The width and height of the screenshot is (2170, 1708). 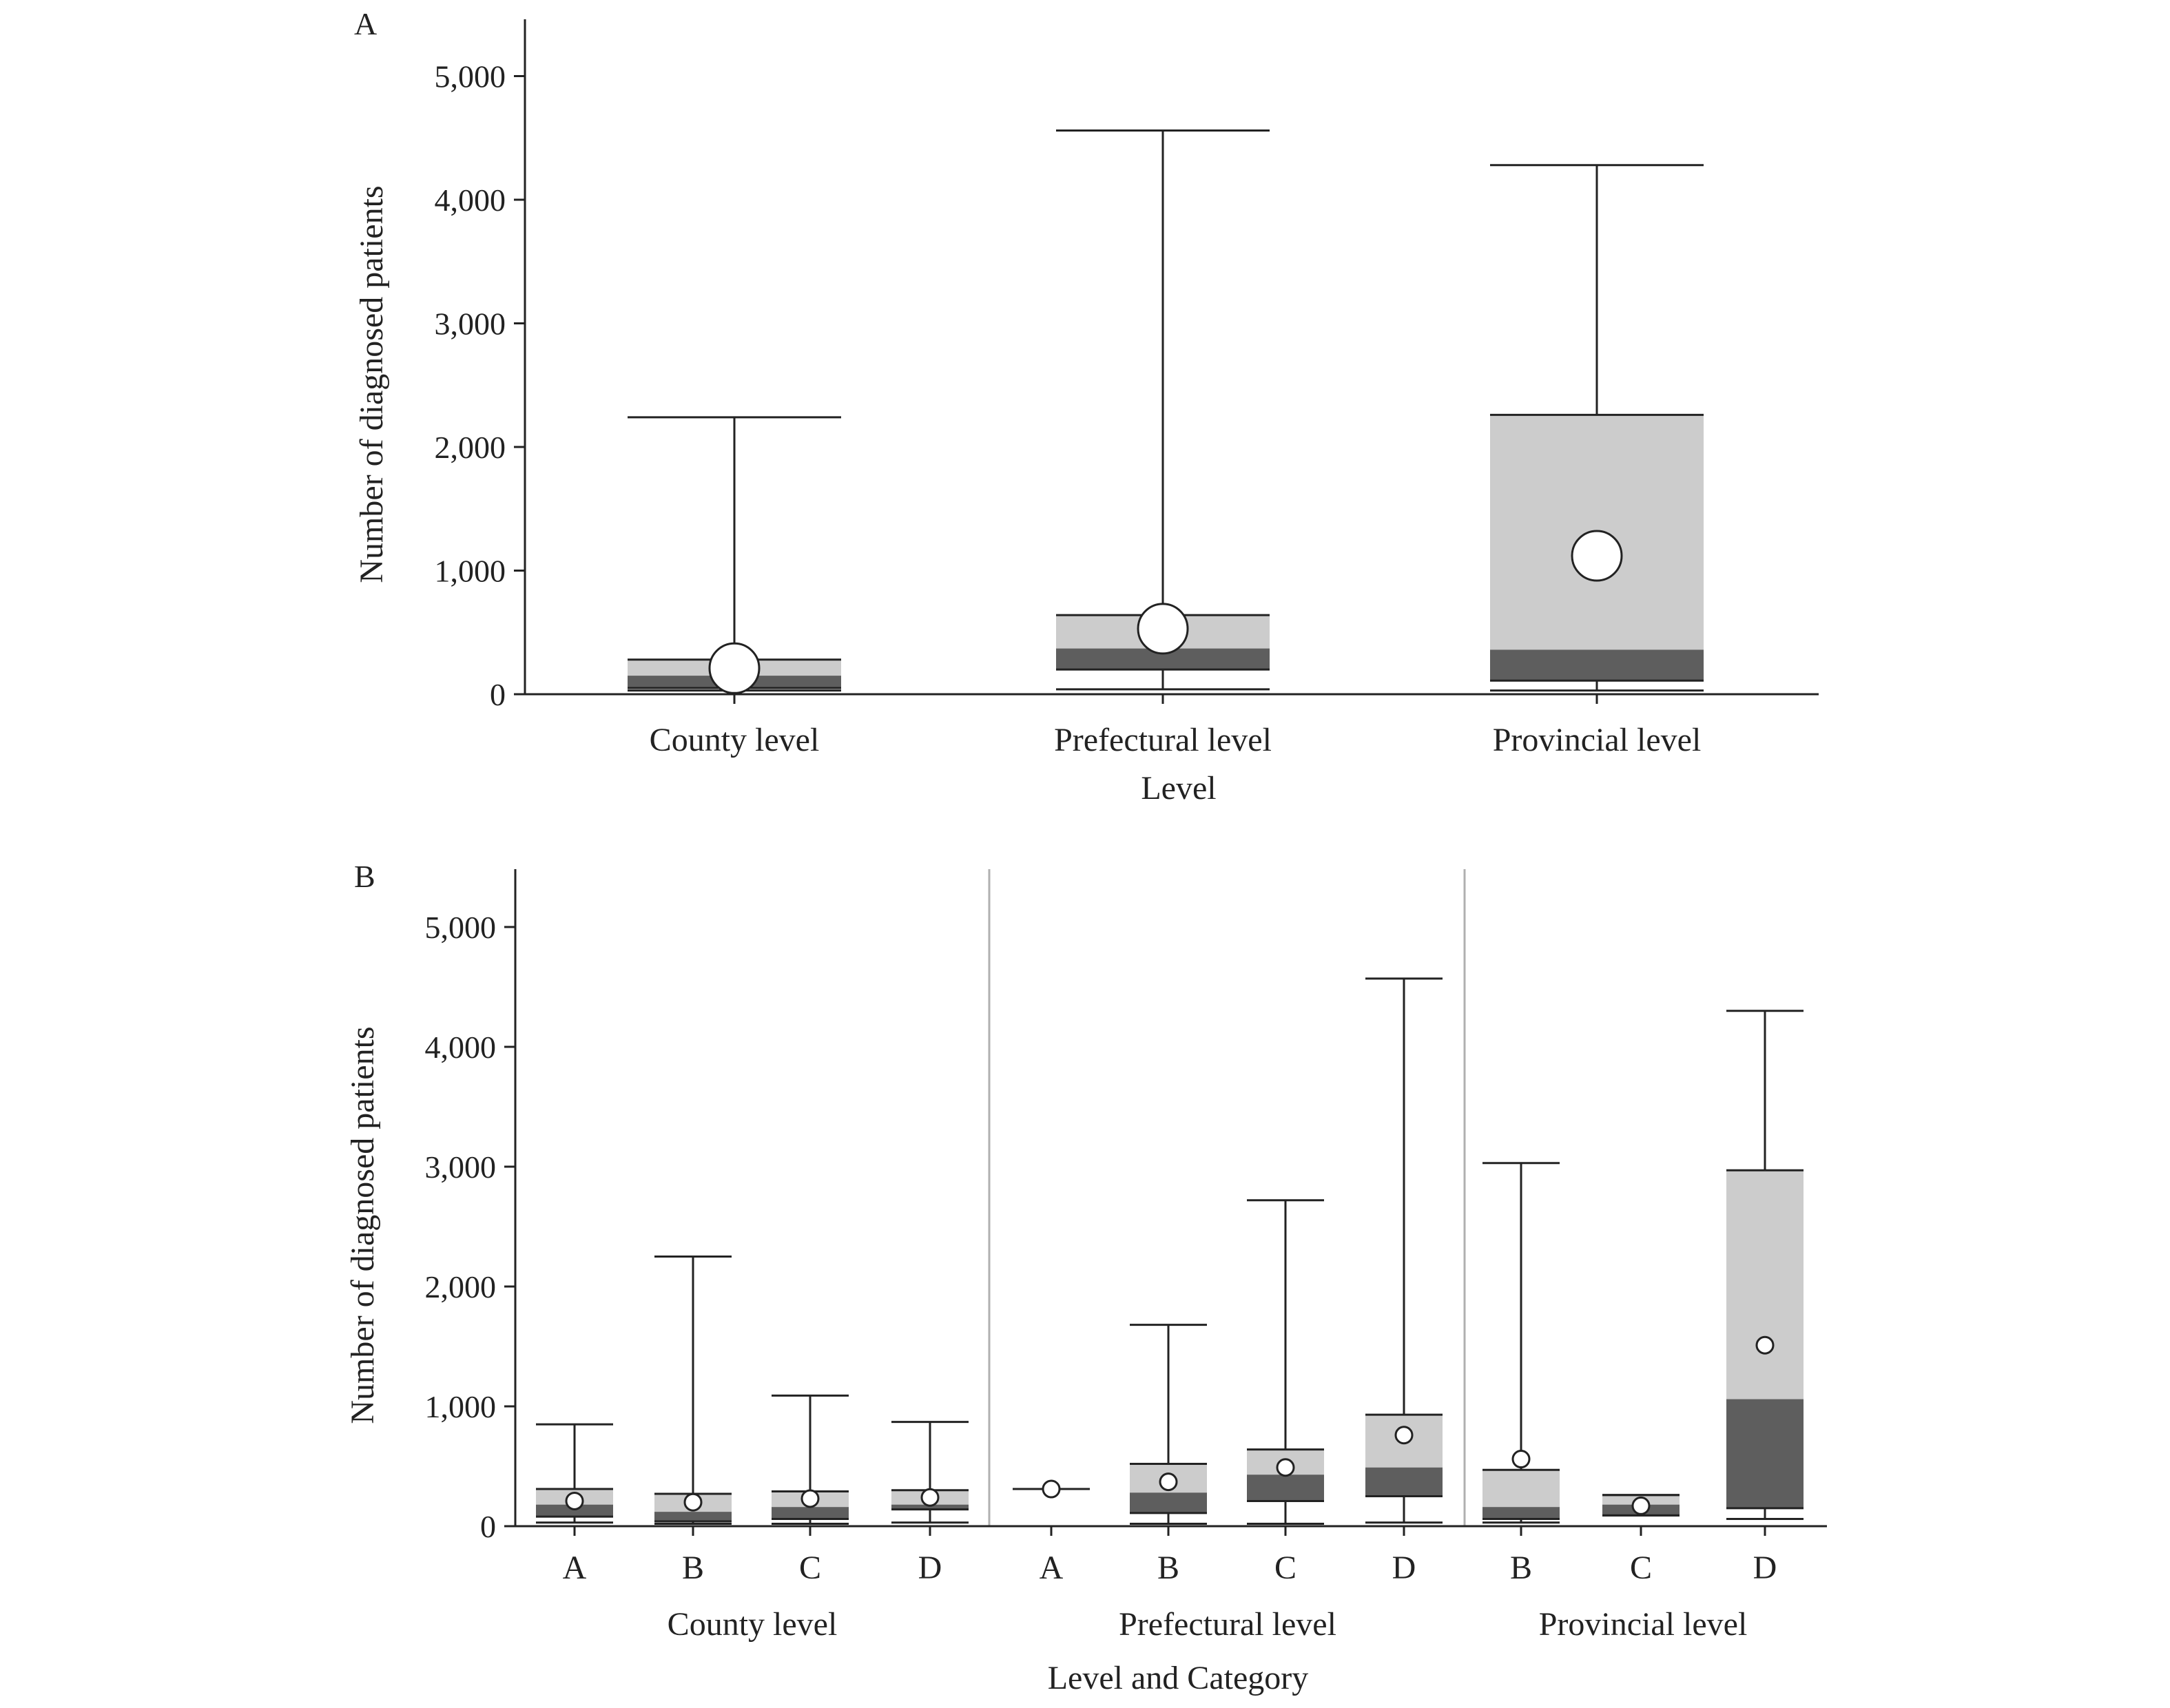 I want to click on x-category-label: Prefectural level, so click(x=1163, y=740).